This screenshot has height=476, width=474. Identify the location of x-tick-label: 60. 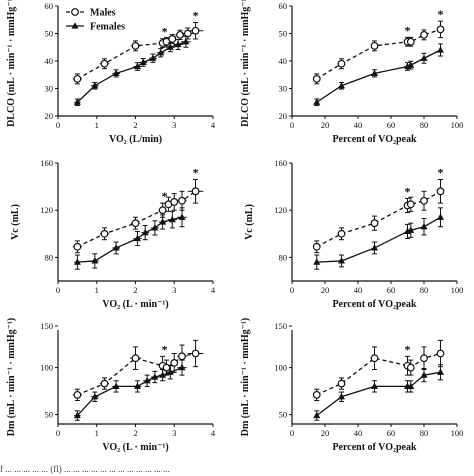
(391, 290).